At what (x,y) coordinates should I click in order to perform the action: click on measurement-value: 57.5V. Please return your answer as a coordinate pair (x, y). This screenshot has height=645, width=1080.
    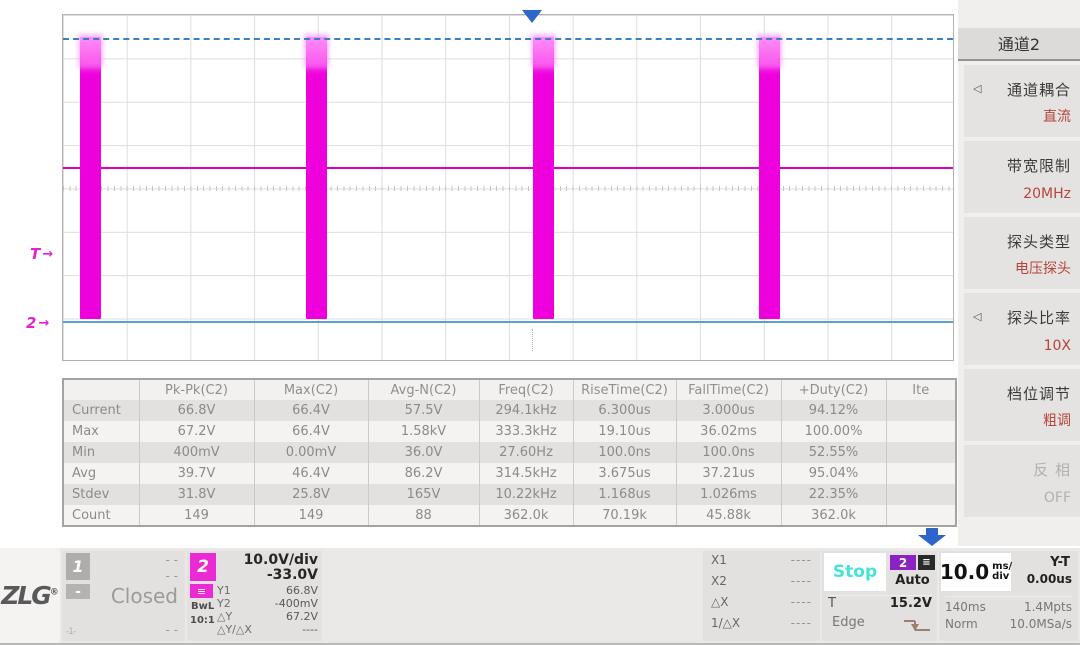
    Looking at the image, I should click on (423, 410).